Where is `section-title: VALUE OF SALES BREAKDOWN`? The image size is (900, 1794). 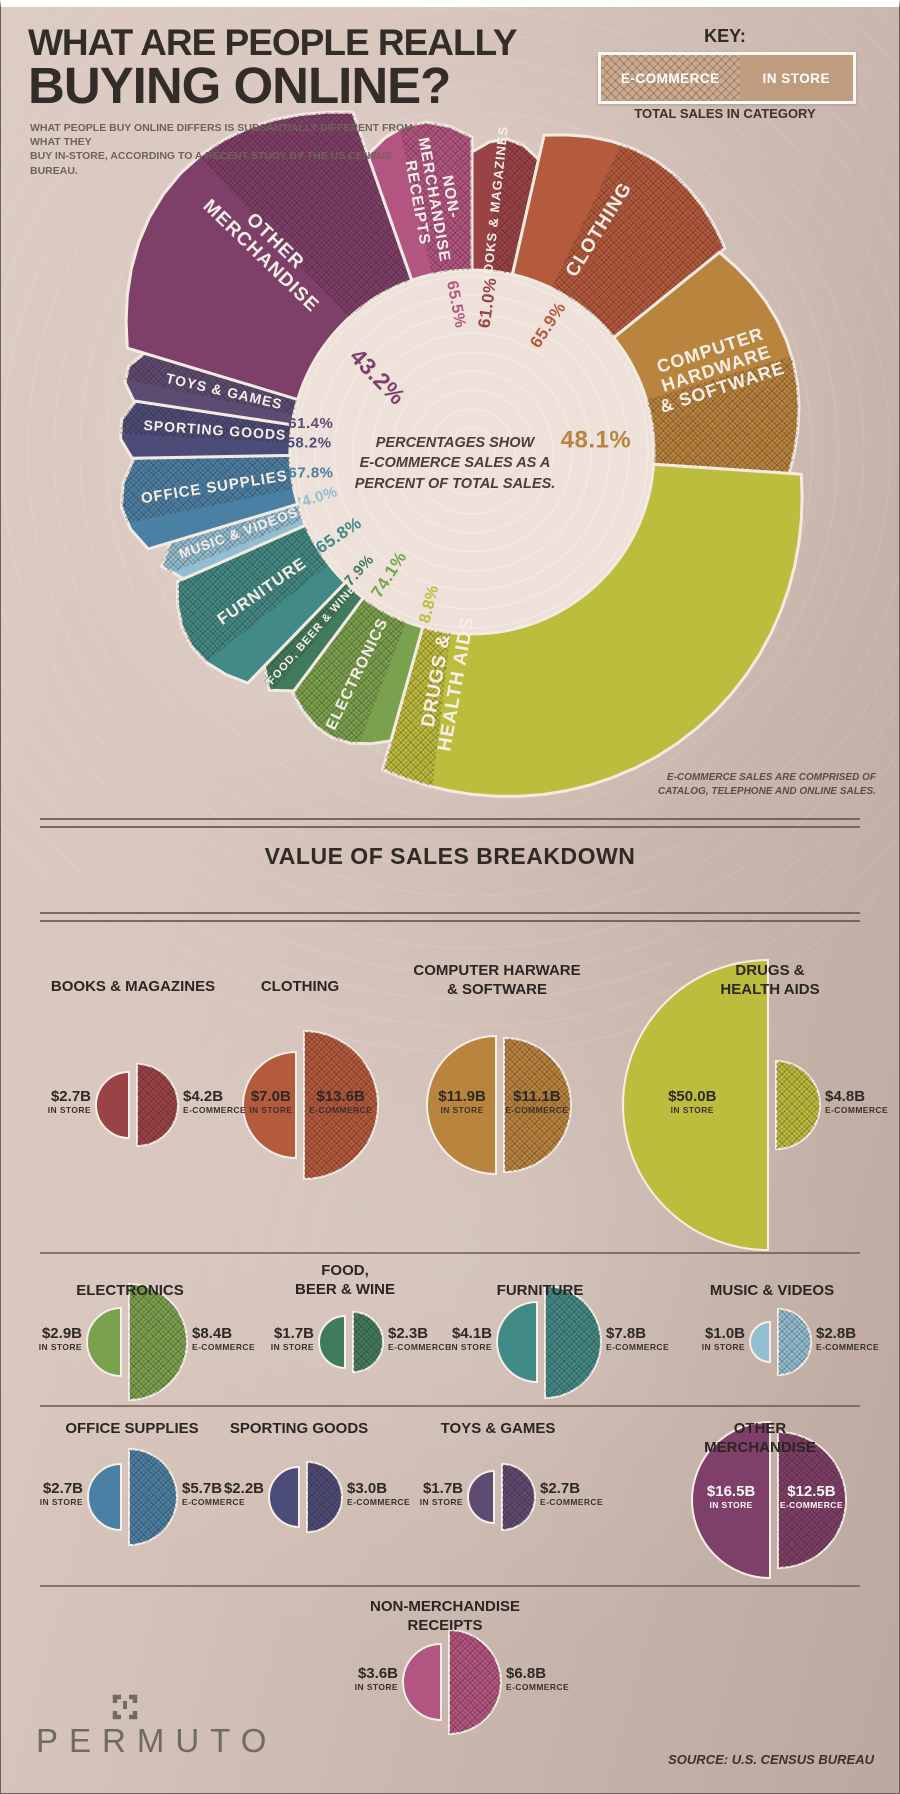 section-title: VALUE OF SALES BREAKDOWN is located at coordinates (450, 856).